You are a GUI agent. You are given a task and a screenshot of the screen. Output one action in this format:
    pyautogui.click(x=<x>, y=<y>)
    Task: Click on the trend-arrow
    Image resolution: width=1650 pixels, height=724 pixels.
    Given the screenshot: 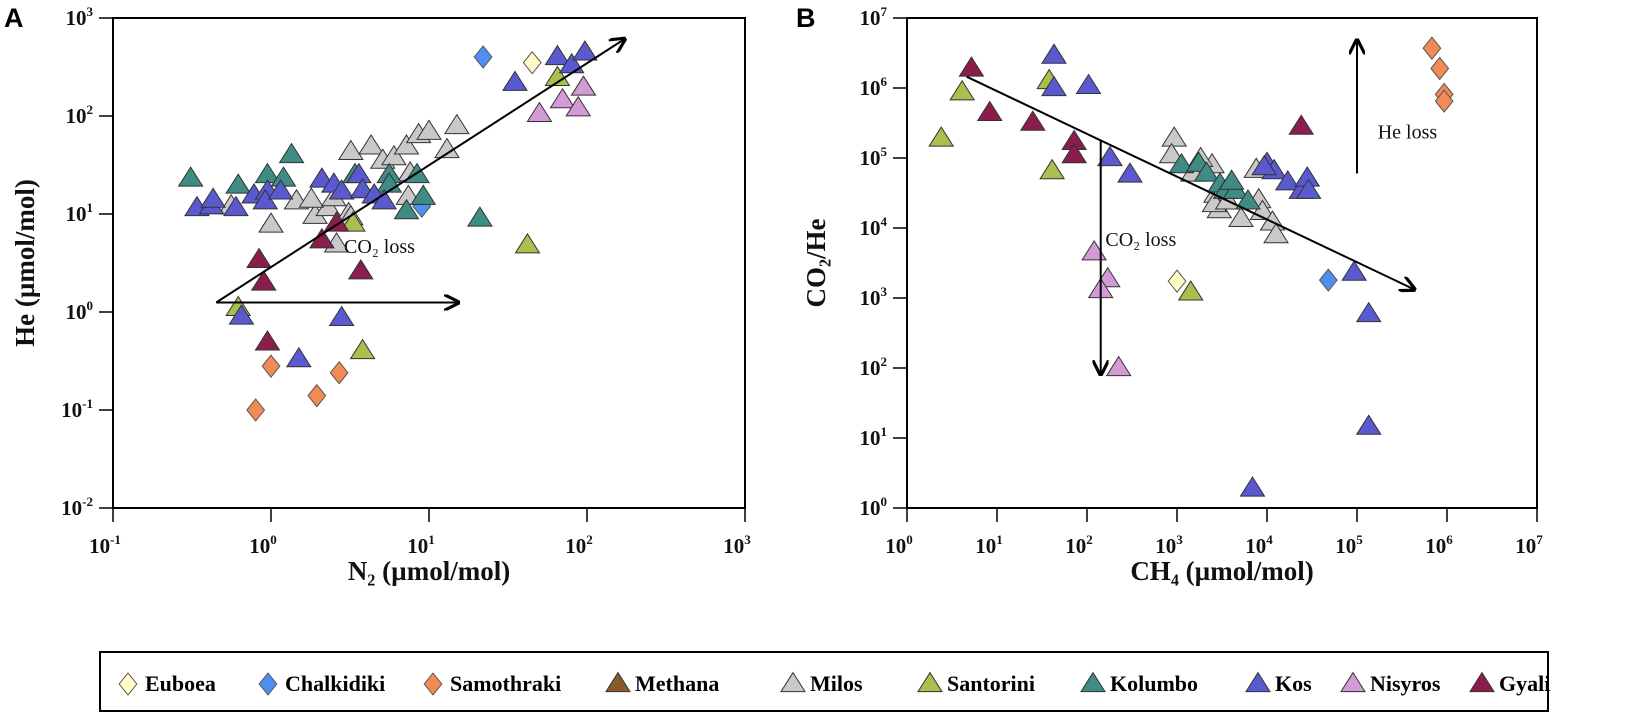 What is the action you would take?
    pyautogui.click(x=1189, y=182)
    